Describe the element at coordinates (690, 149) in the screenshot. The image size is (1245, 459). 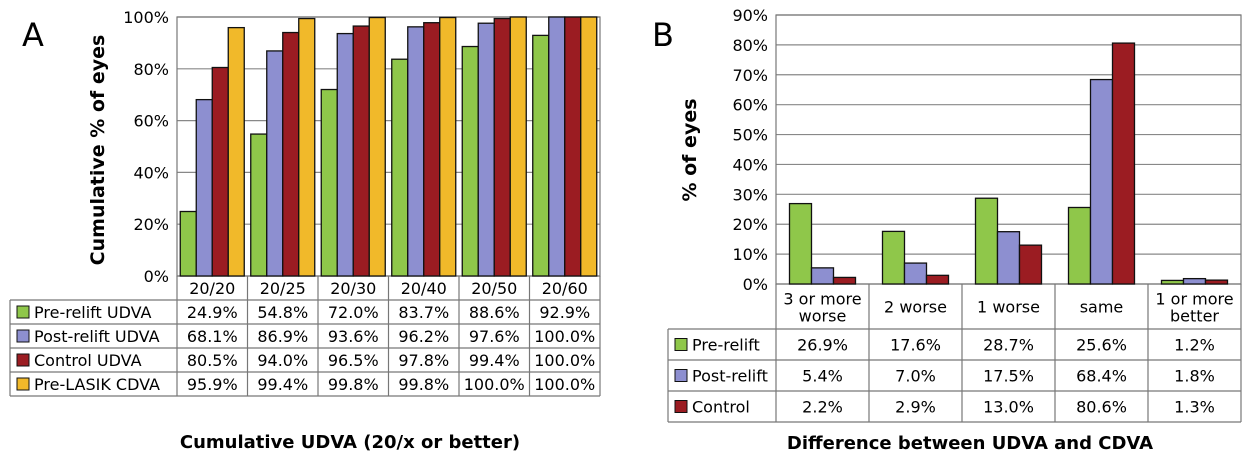
I see `y-axis-title: % of eyes` at that location.